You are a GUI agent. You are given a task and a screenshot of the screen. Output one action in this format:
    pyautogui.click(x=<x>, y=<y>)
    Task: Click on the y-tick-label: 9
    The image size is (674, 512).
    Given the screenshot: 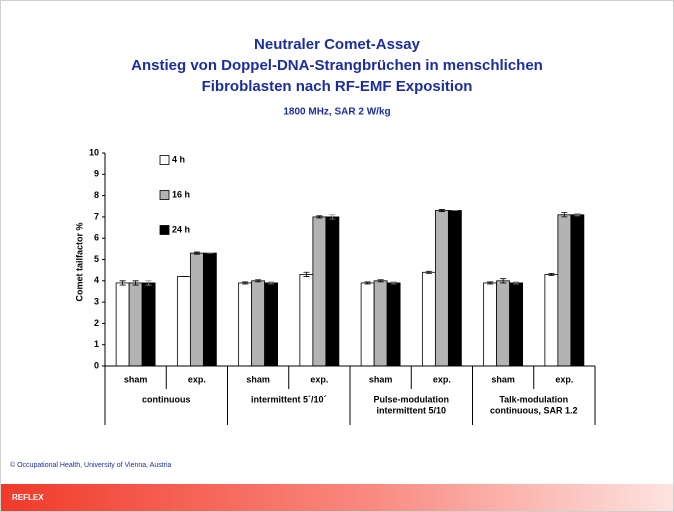 What is the action you would take?
    pyautogui.click(x=96, y=174)
    